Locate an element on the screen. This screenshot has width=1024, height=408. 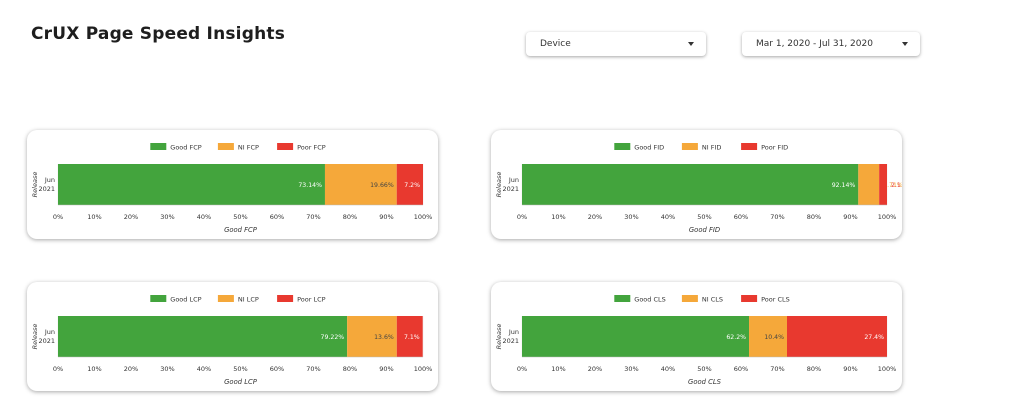
legend-label: Poor FCP is located at coordinates (311, 148).